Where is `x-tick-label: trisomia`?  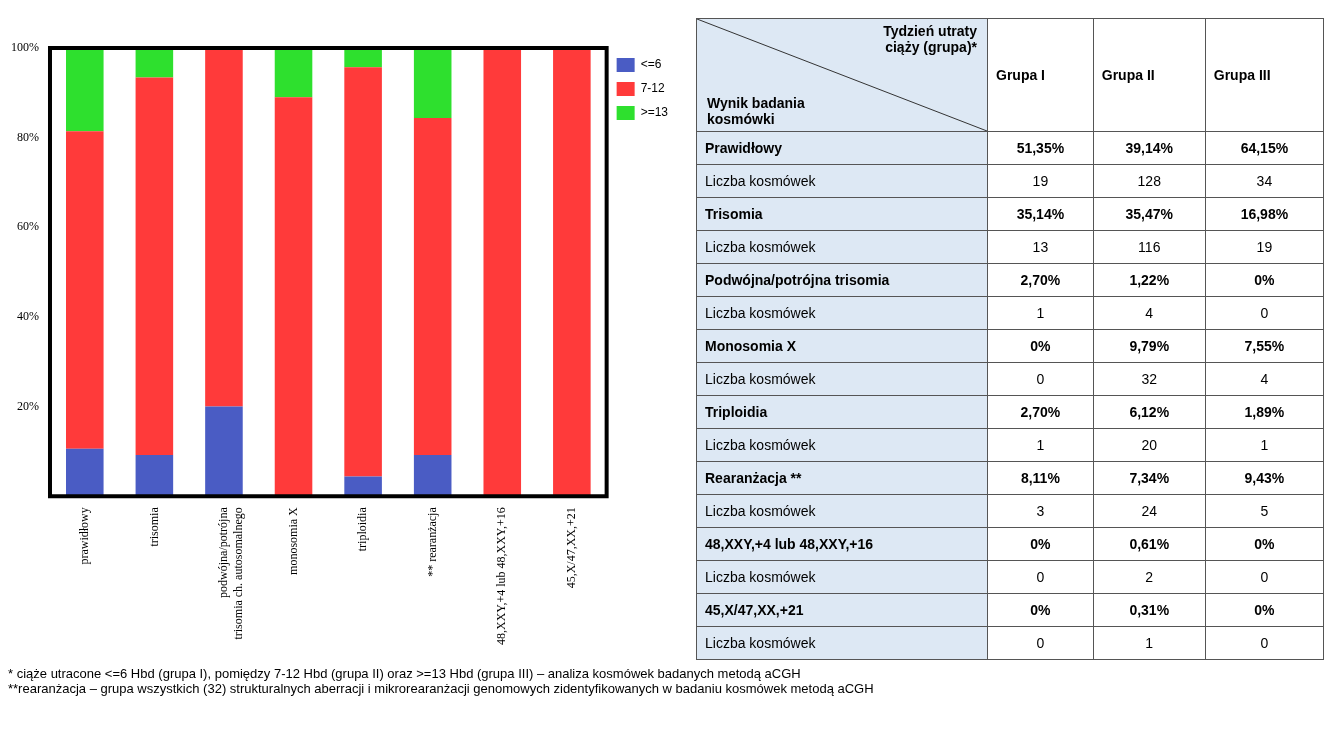 x-tick-label: trisomia is located at coordinates (153, 526).